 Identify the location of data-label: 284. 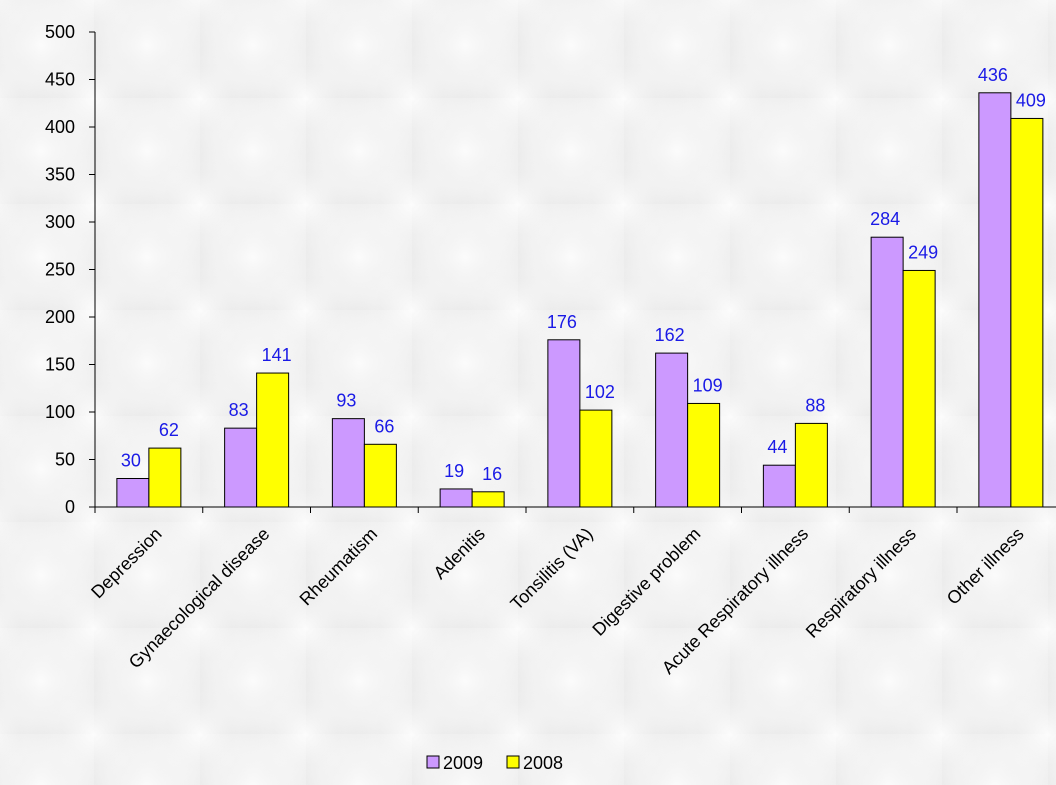
(885, 219).